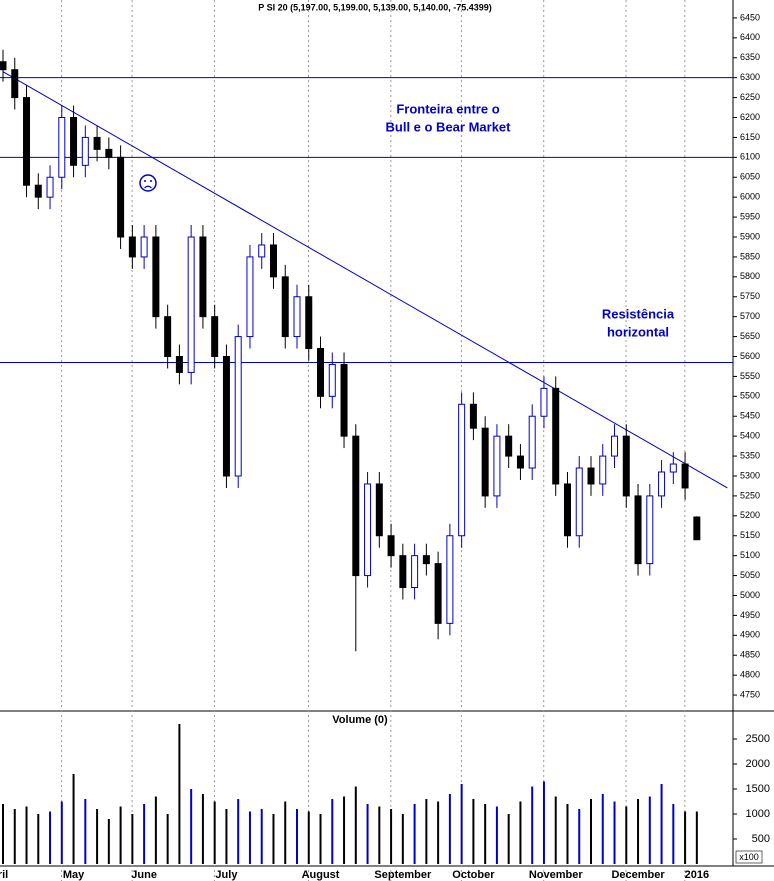  I want to click on y-tick-label: 5400, so click(750, 436).